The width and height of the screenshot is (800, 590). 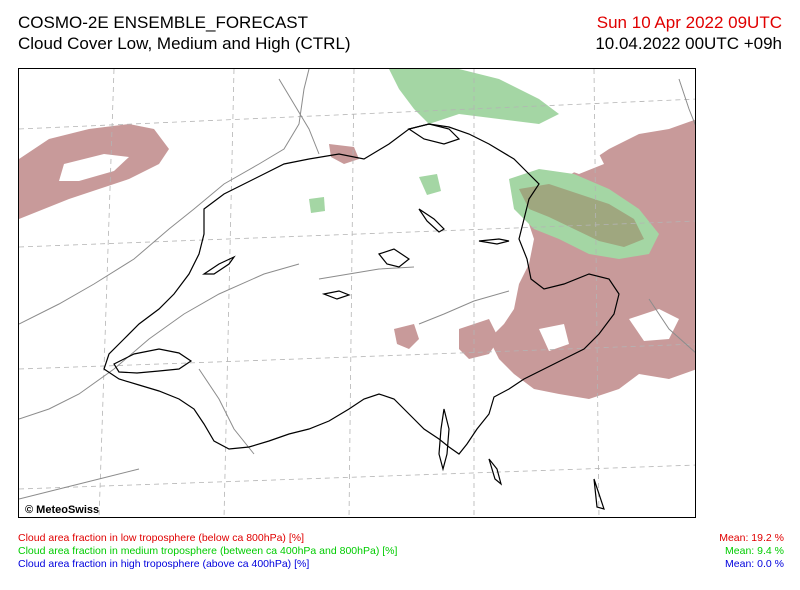 What do you see at coordinates (754, 564) in the screenshot?
I see `legend-high-mean: Mean: 0.0 %` at bounding box center [754, 564].